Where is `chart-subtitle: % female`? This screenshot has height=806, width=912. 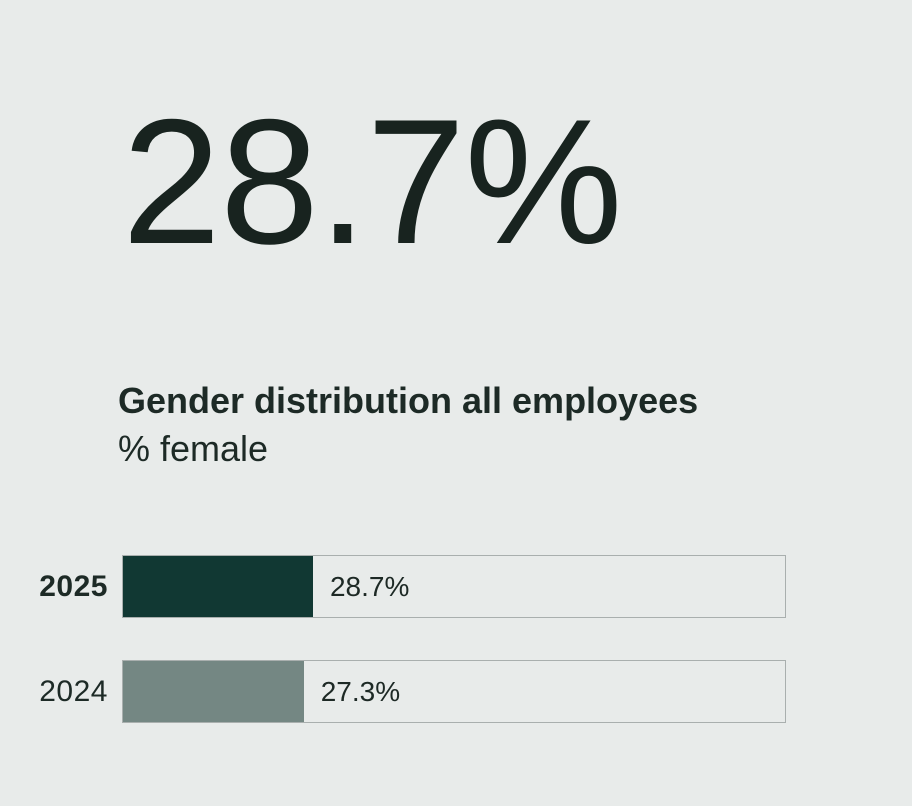 chart-subtitle: % female is located at coordinates (193, 448).